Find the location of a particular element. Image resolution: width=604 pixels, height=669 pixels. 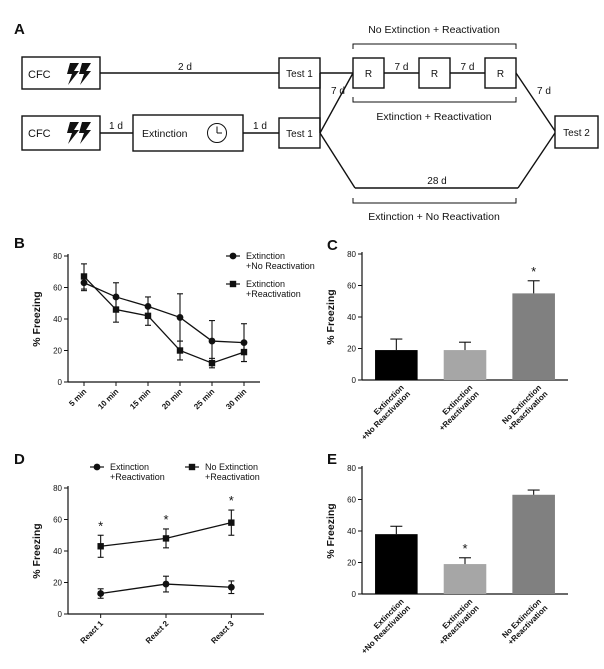

reactivation-label-3: R is located at coordinates (500, 74).